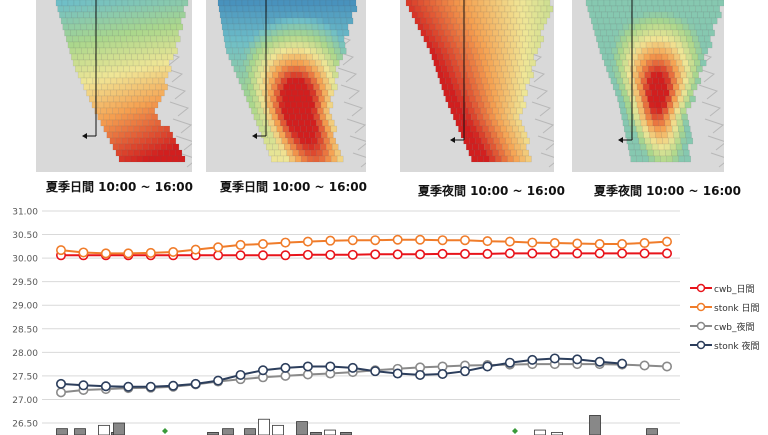 This screenshot has height=435, width=768. What do you see at coordinates (25, 307) in the screenshot?
I see `y-tick-label: 29.00` at bounding box center [25, 307].